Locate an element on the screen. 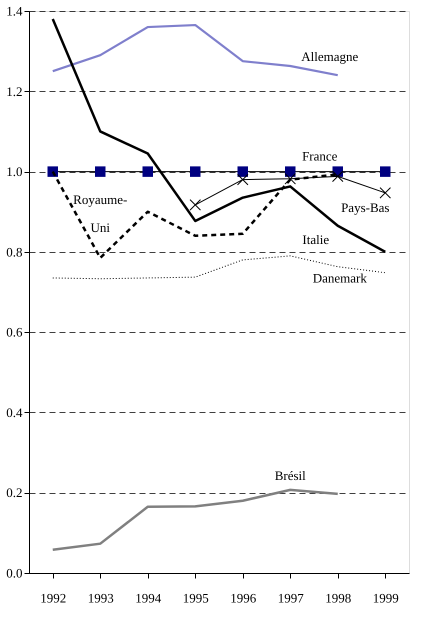  x-tick-label: 1992 is located at coordinates (53, 598).